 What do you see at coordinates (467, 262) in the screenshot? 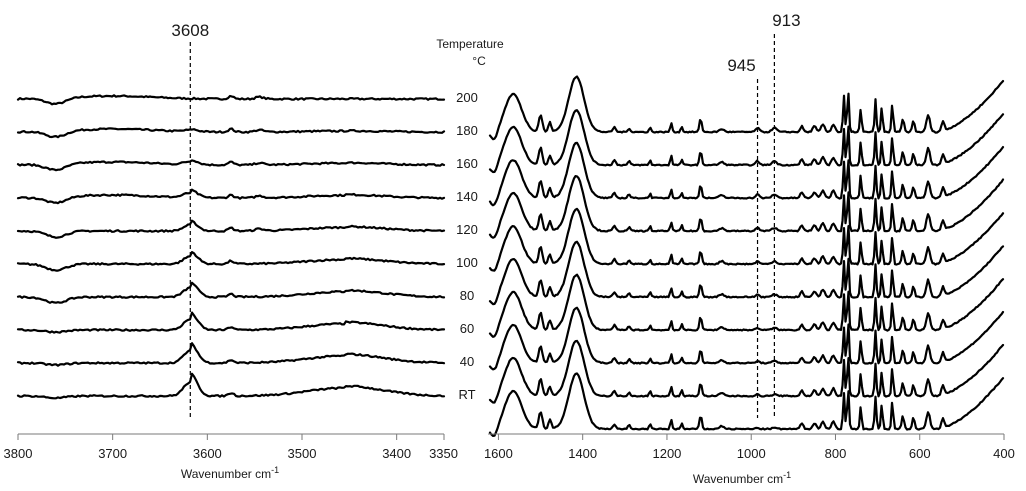
I see `legend-label-100: 100` at bounding box center [467, 262].